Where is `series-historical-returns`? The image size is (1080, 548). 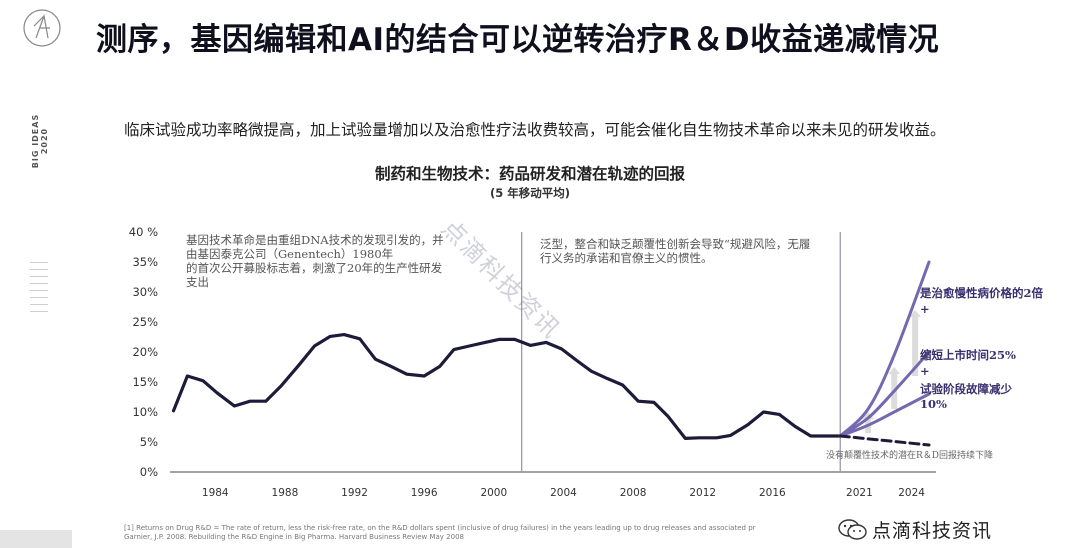
series-historical-returns is located at coordinates (506, 386).